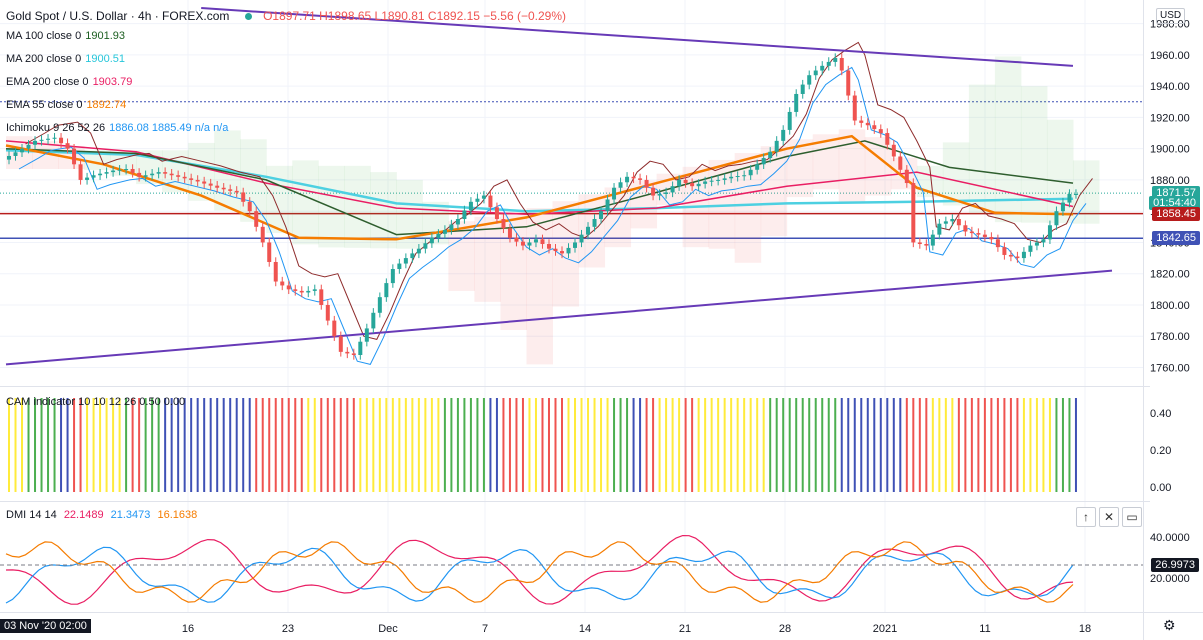 This screenshot has height=640, width=1203. I want to click on dmi-tick-label: 40.0000, so click(1170, 538).